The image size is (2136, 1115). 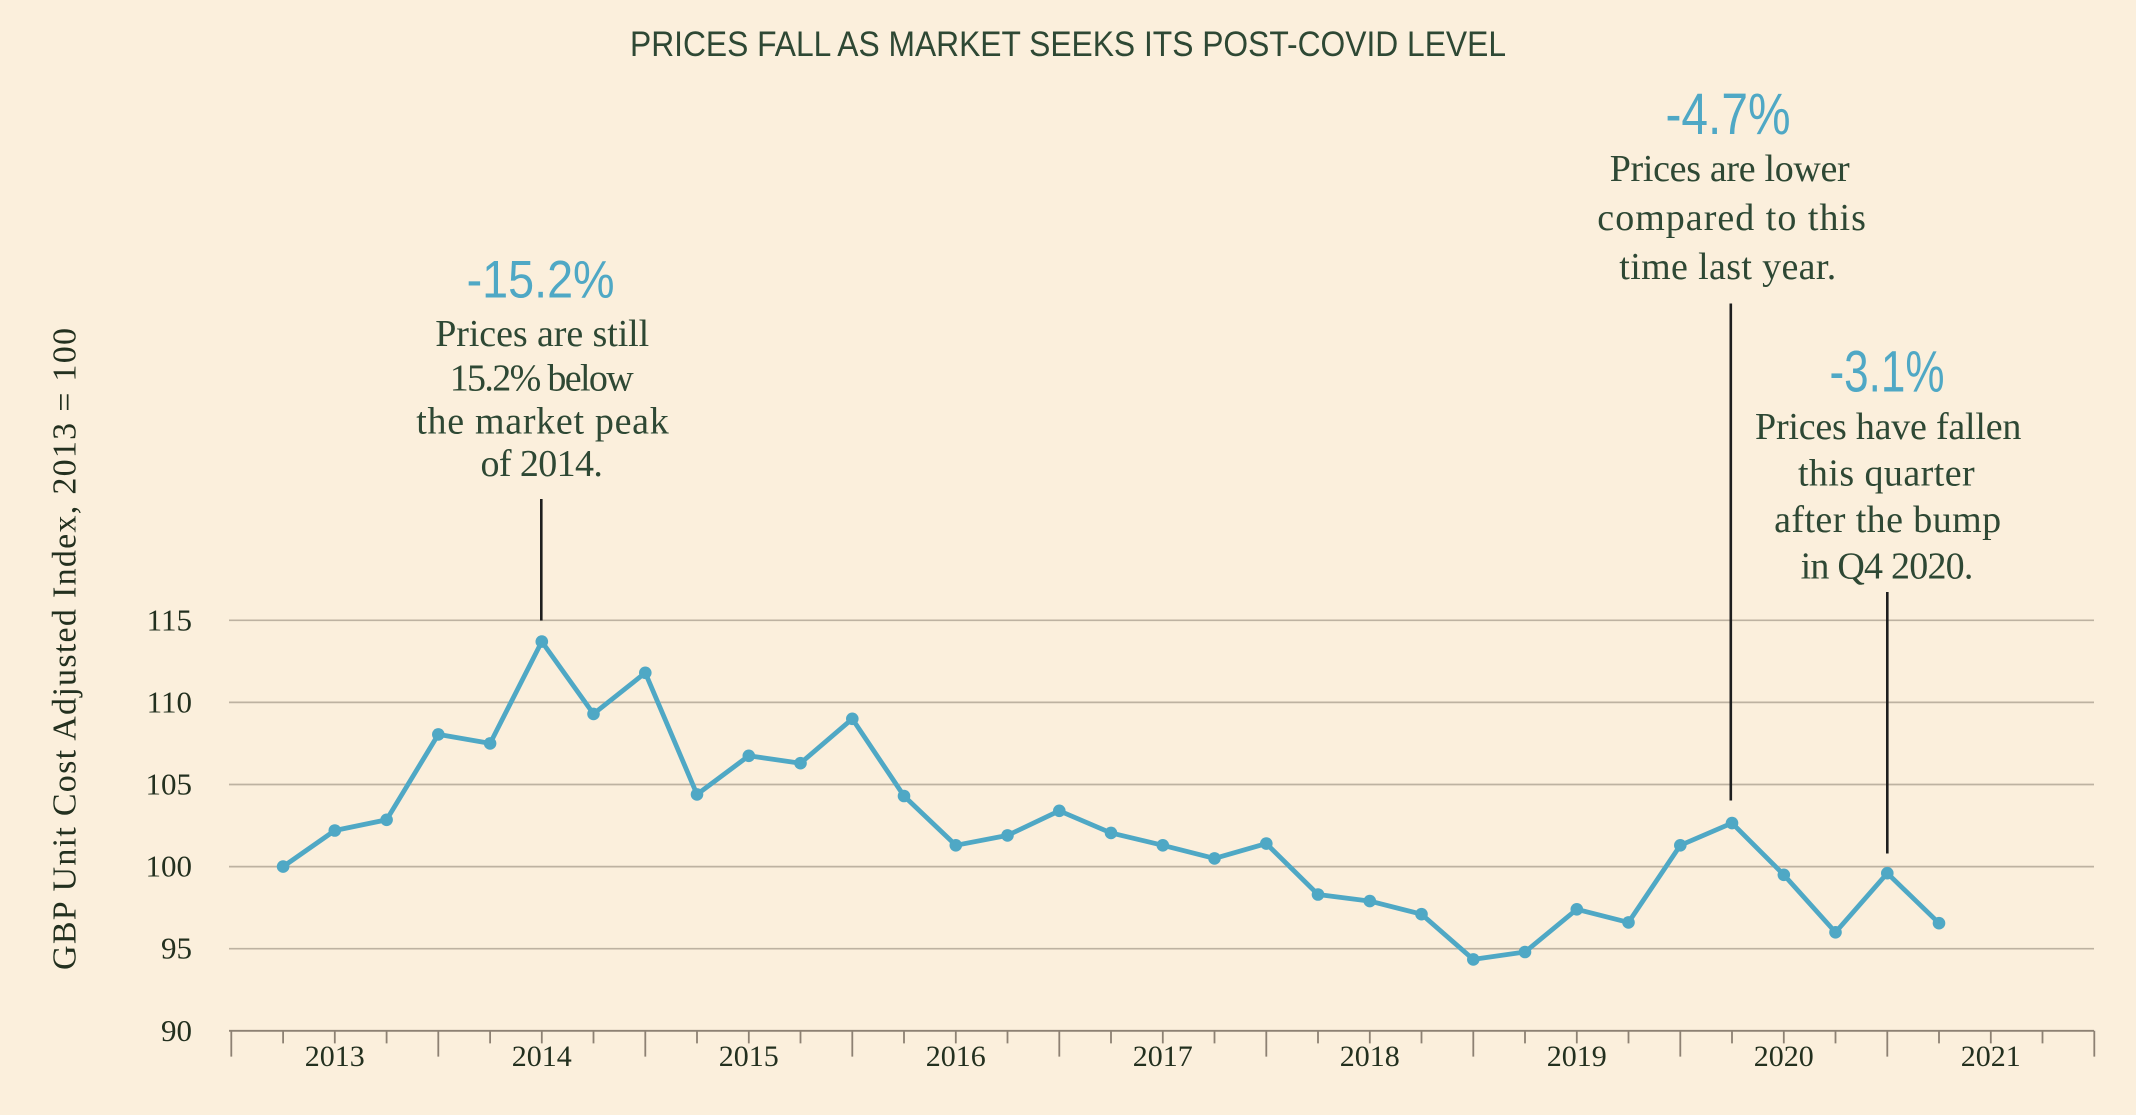 I want to click on svg-text: -3.1%, so click(x=1887, y=372).